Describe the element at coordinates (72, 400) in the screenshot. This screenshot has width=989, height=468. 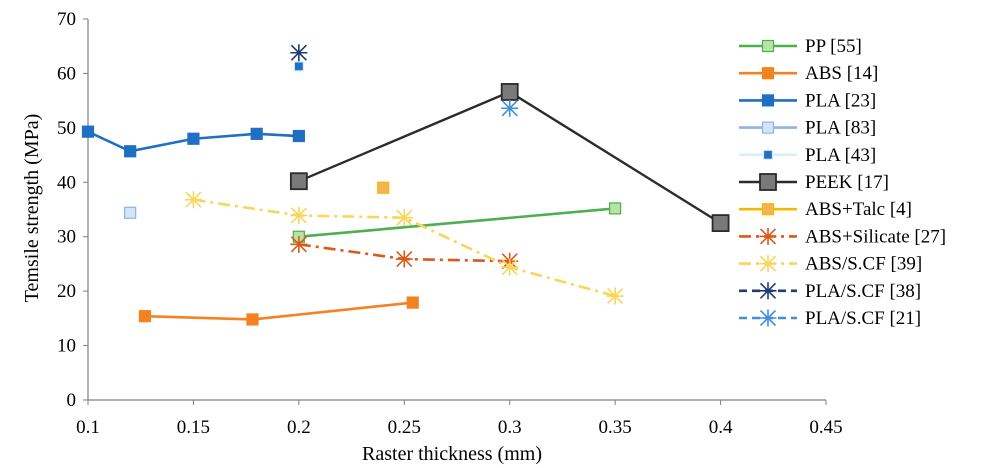
I see `y-tick-label: 0` at that location.